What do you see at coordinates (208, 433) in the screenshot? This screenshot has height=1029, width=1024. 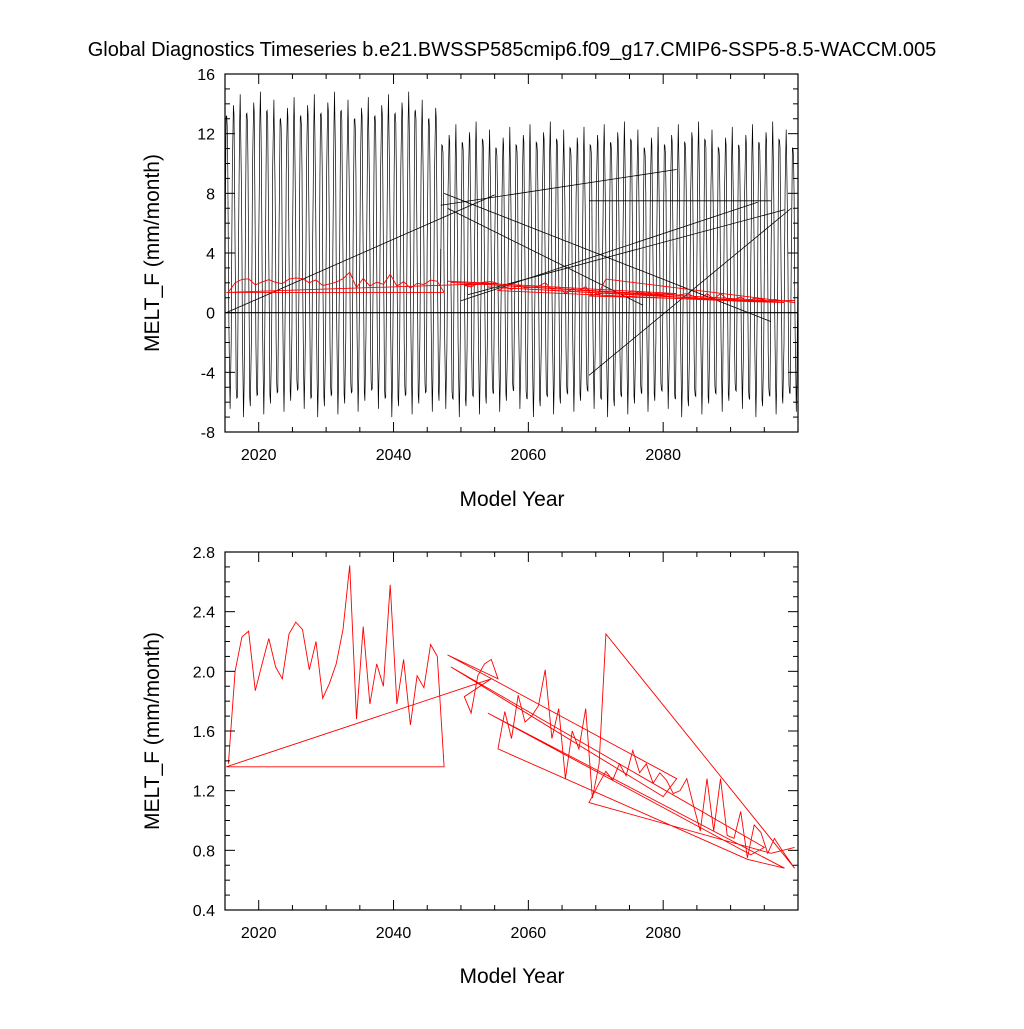 I see `y-tick-label: -8` at bounding box center [208, 433].